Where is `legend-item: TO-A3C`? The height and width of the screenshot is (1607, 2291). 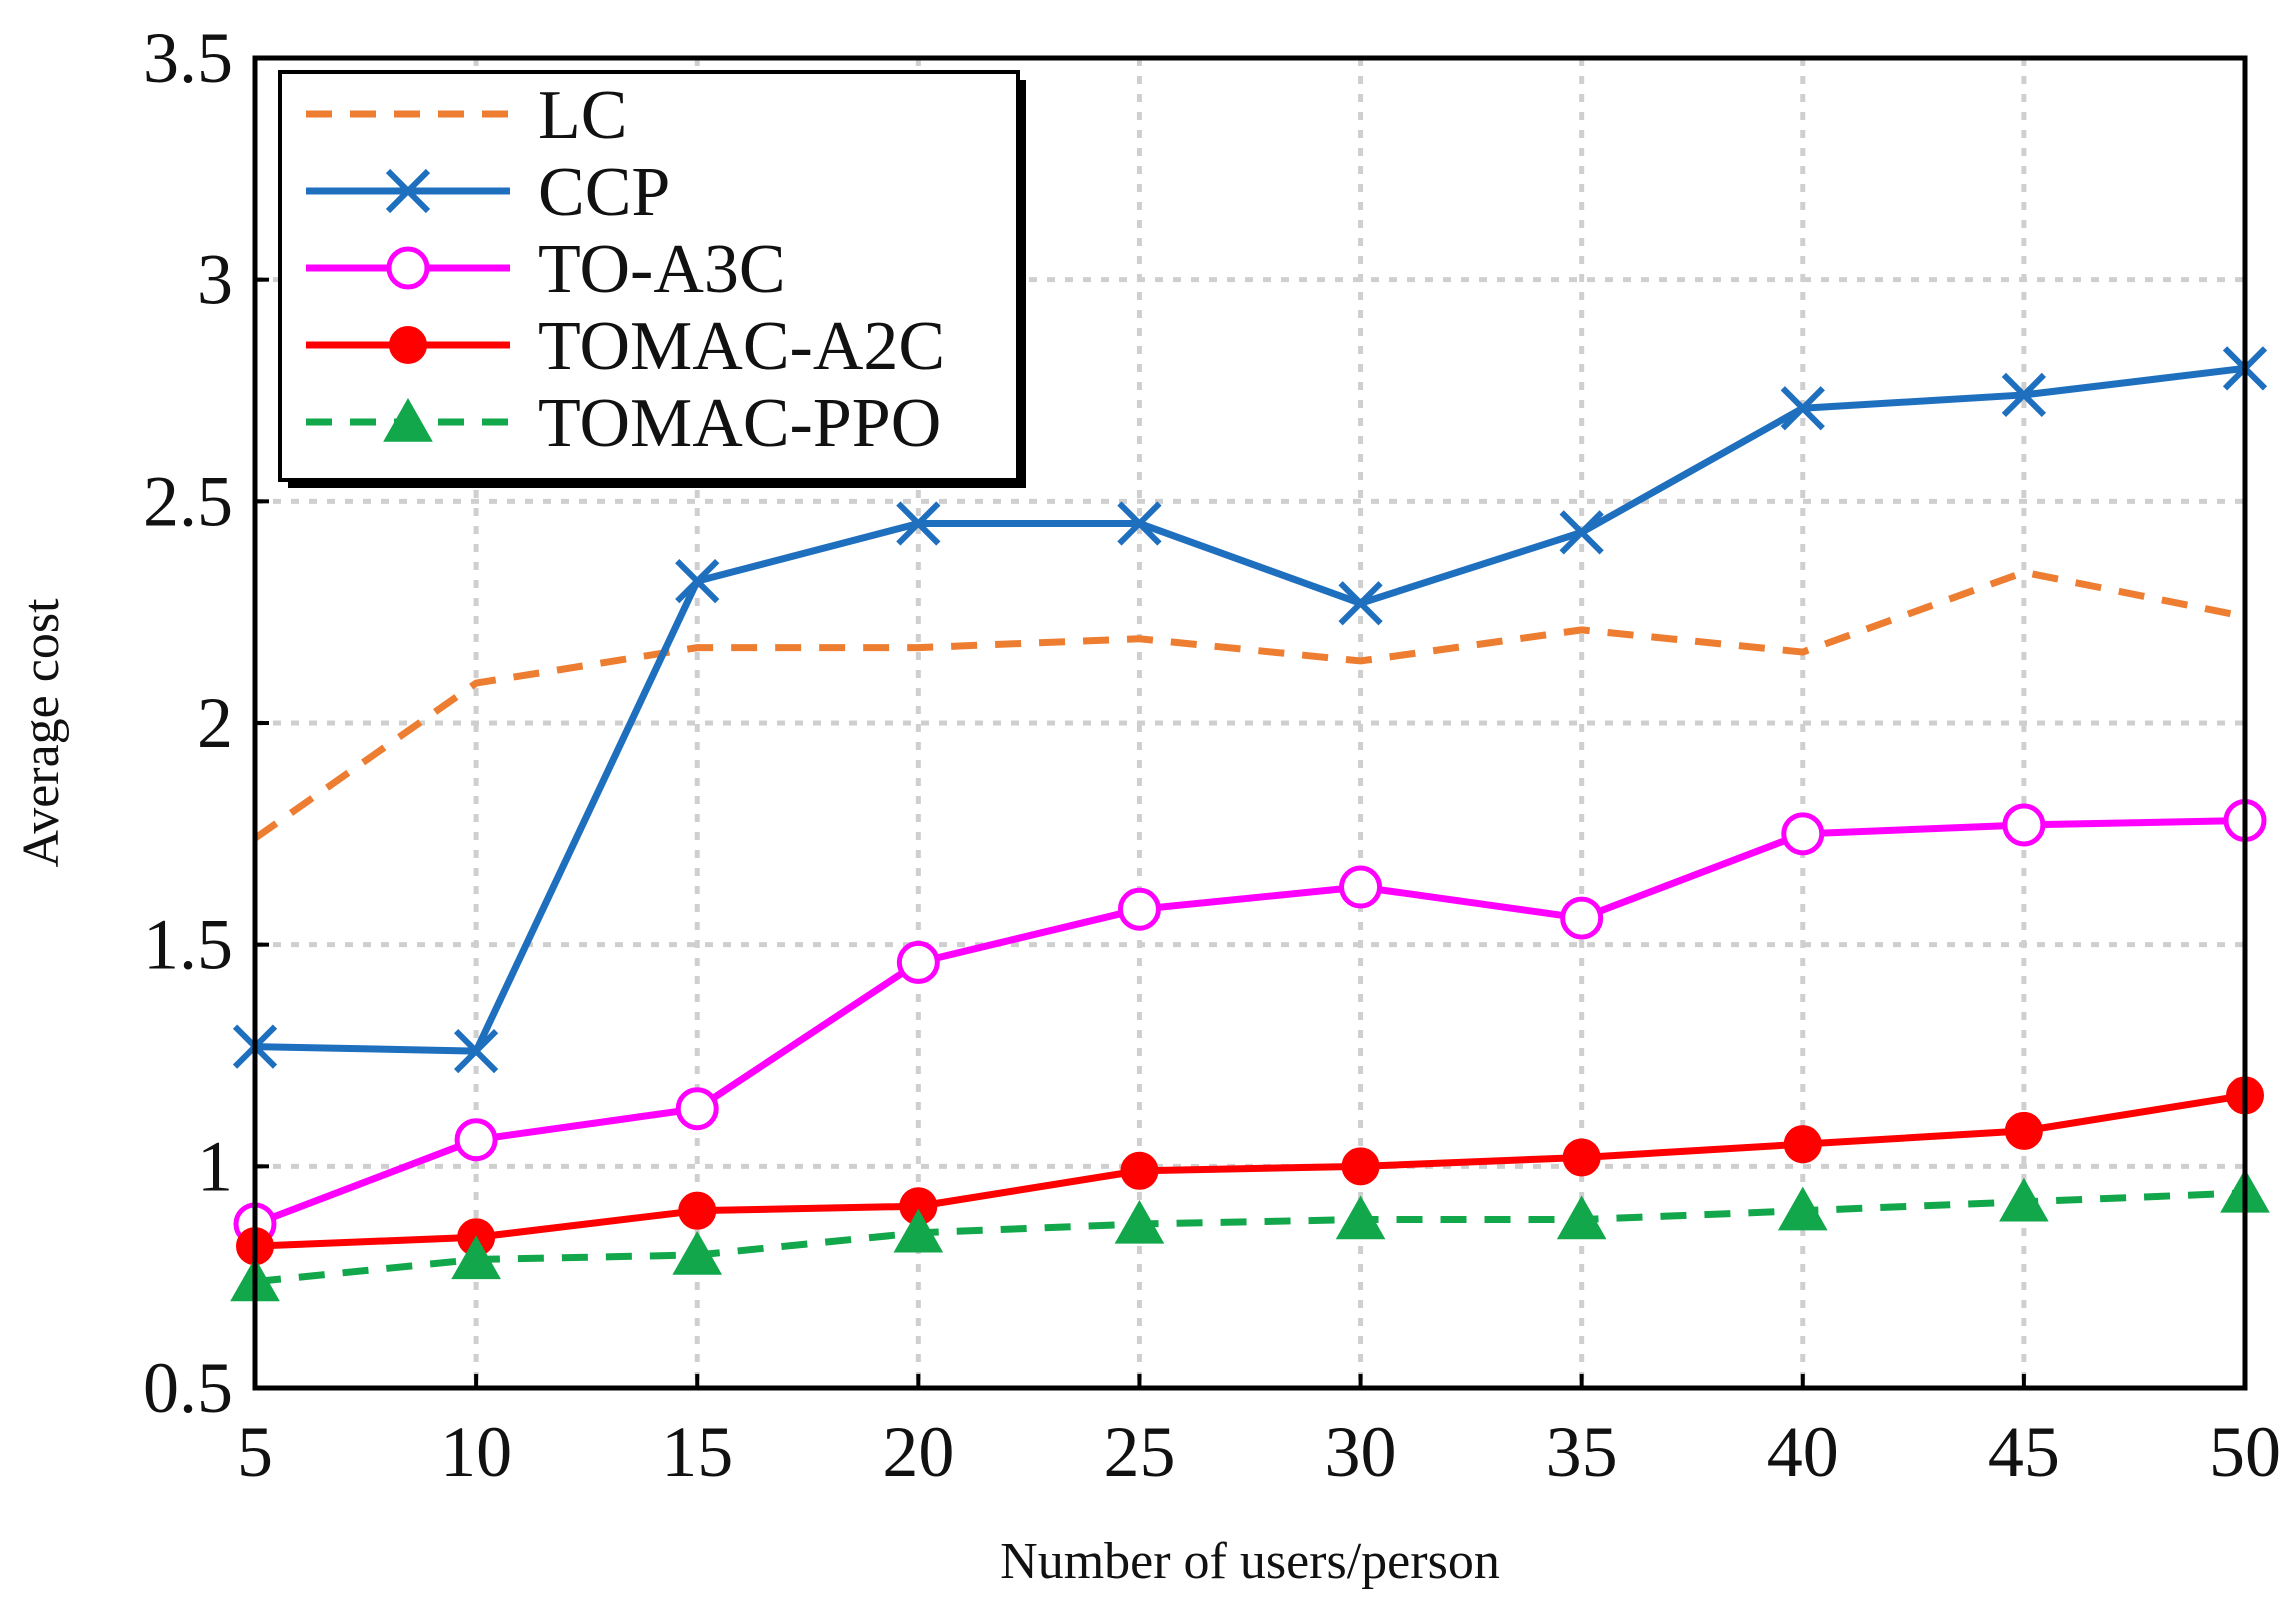
legend-item: TO-A3C is located at coordinates (546, 269).